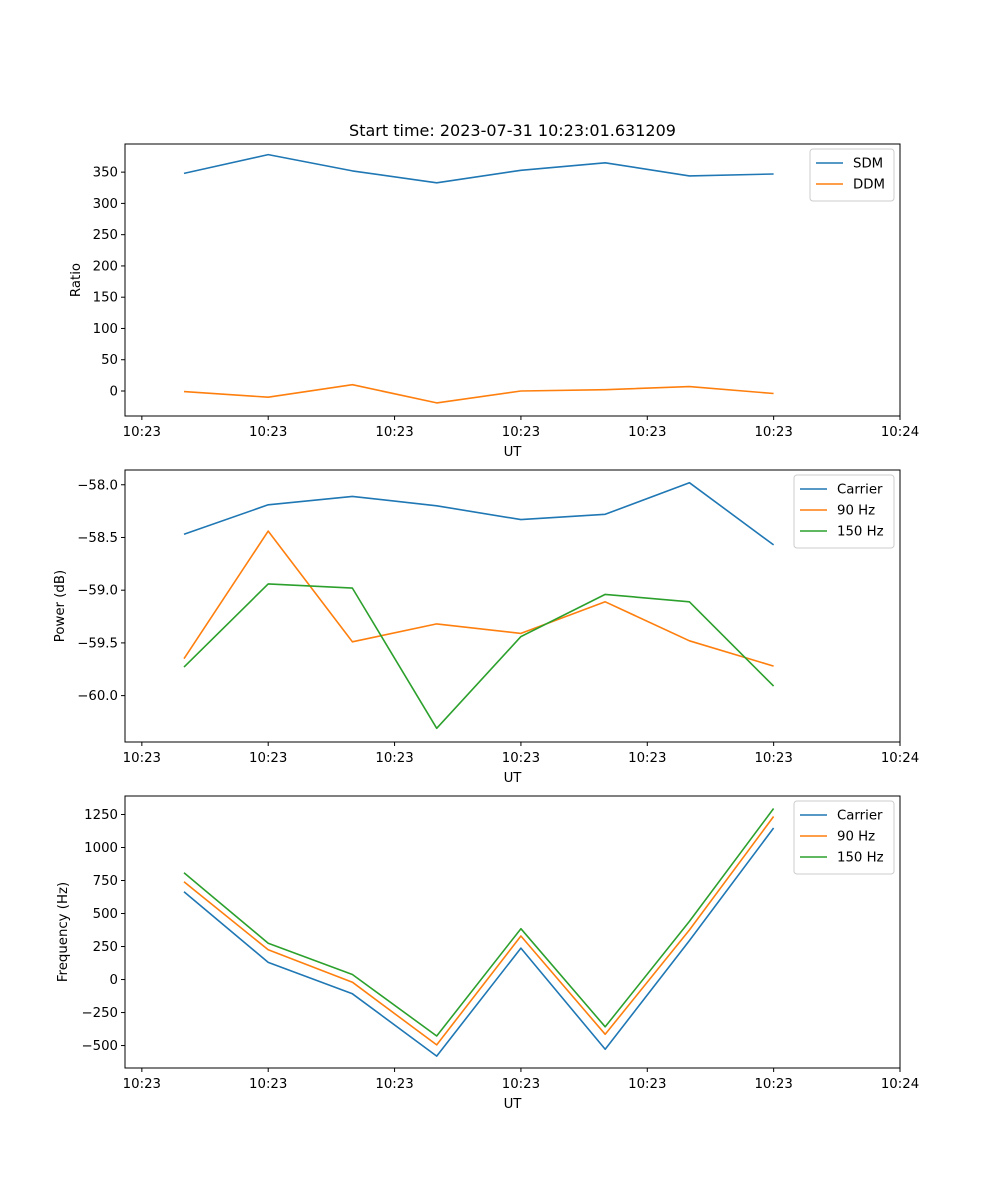 The height and width of the screenshot is (1200, 1000). What do you see at coordinates (60, 606) in the screenshot?
I see `power-y-axis-label: Power (dB)` at bounding box center [60, 606].